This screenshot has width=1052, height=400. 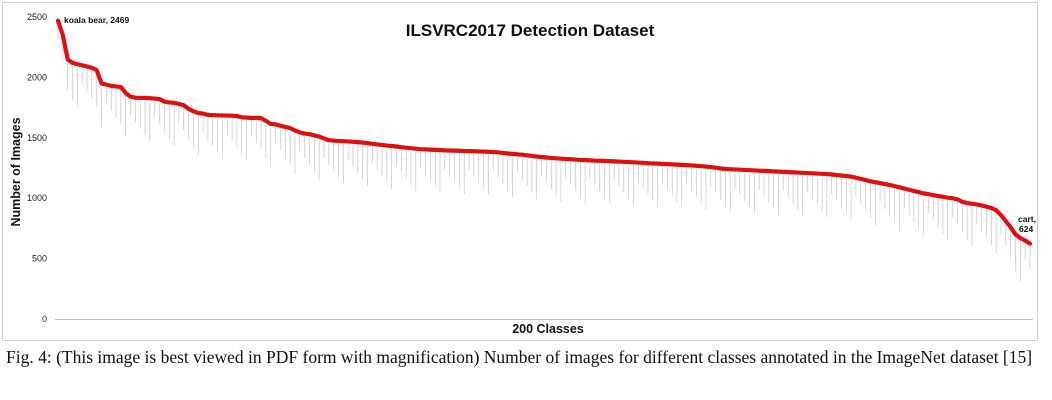 What do you see at coordinates (37, 77) in the screenshot?
I see `y-tick-label: 2000` at bounding box center [37, 77].